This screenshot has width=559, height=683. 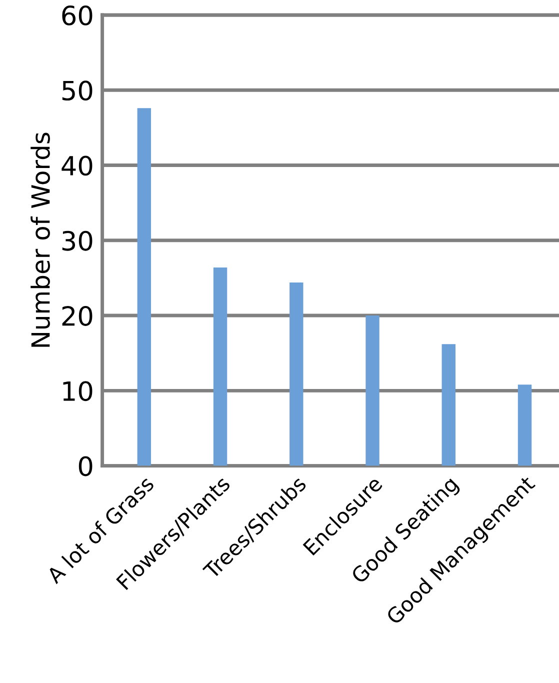 What do you see at coordinates (77, 15) in the screenshot?
I see `y-tick-label: 60` at bounding box center [77, 15].